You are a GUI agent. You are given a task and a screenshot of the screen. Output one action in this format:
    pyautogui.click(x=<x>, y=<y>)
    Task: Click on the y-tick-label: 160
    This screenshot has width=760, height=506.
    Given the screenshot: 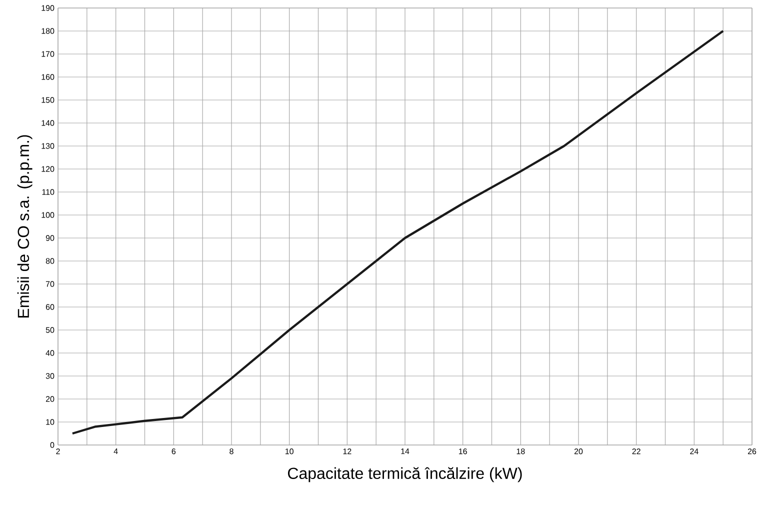 What is the action you would take?
    pyautogui.click(x=48, y=77)
    